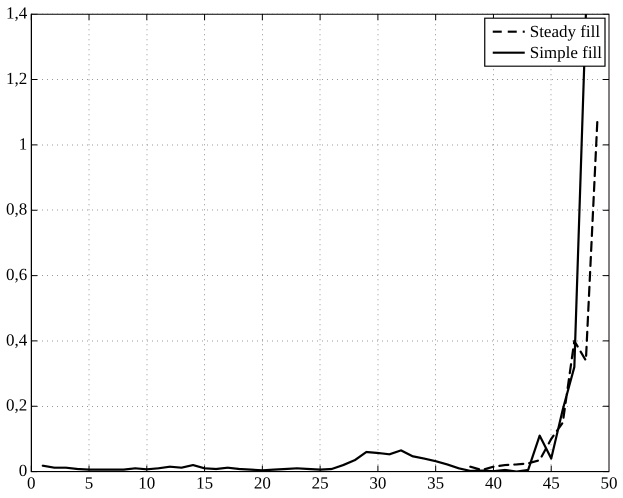 This screenshot has width=623, height=498. I want to click on x-tick-label: 35, so click(435, 482).